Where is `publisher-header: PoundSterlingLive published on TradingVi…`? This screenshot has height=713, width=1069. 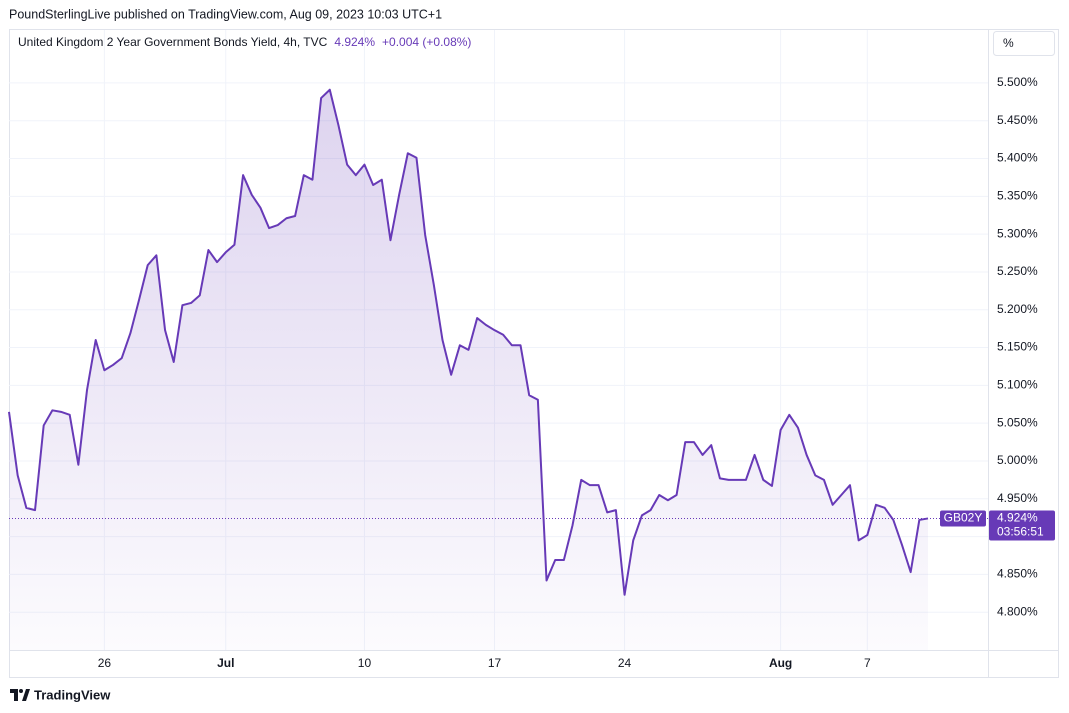
publisher-header: PoundSterlingLive published on TradingVi… is located at coordinates (225, 14).